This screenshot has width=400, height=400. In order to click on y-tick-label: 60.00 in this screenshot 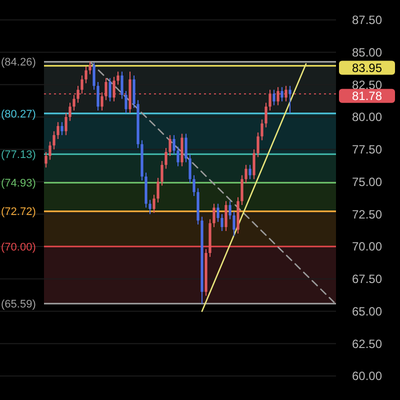, I will do `click(367, 376)`.